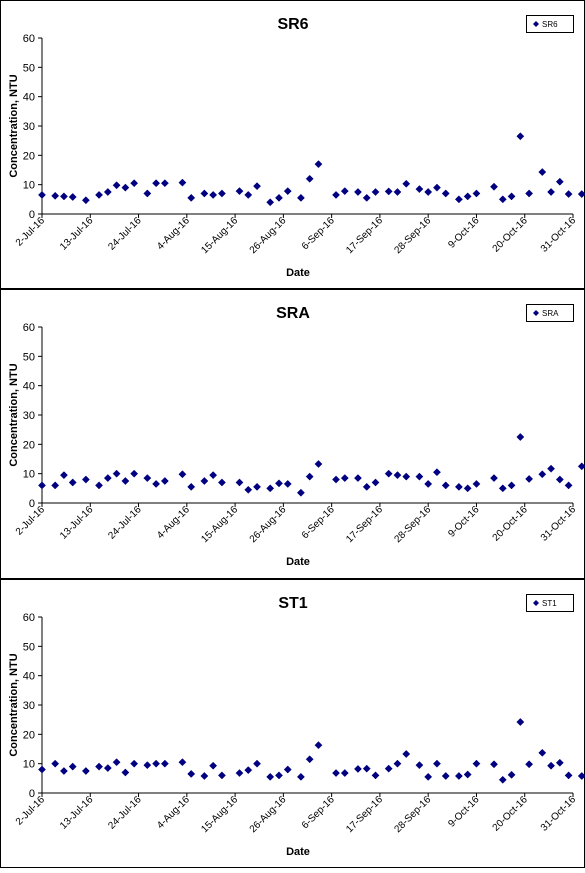  Describe the element at coordinates (29, 735) in the screenshot. I see `y-tick-label: 20` at that location.